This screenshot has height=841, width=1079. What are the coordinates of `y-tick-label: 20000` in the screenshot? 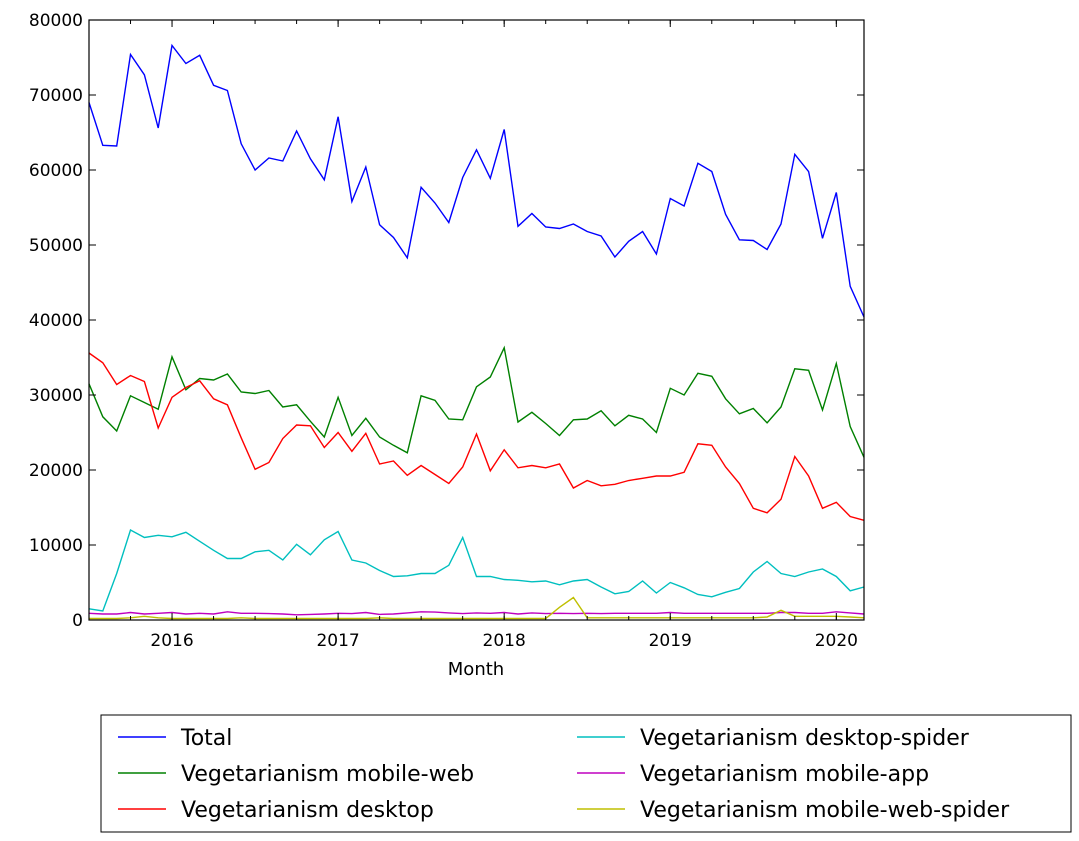 It's located at (56, 471).